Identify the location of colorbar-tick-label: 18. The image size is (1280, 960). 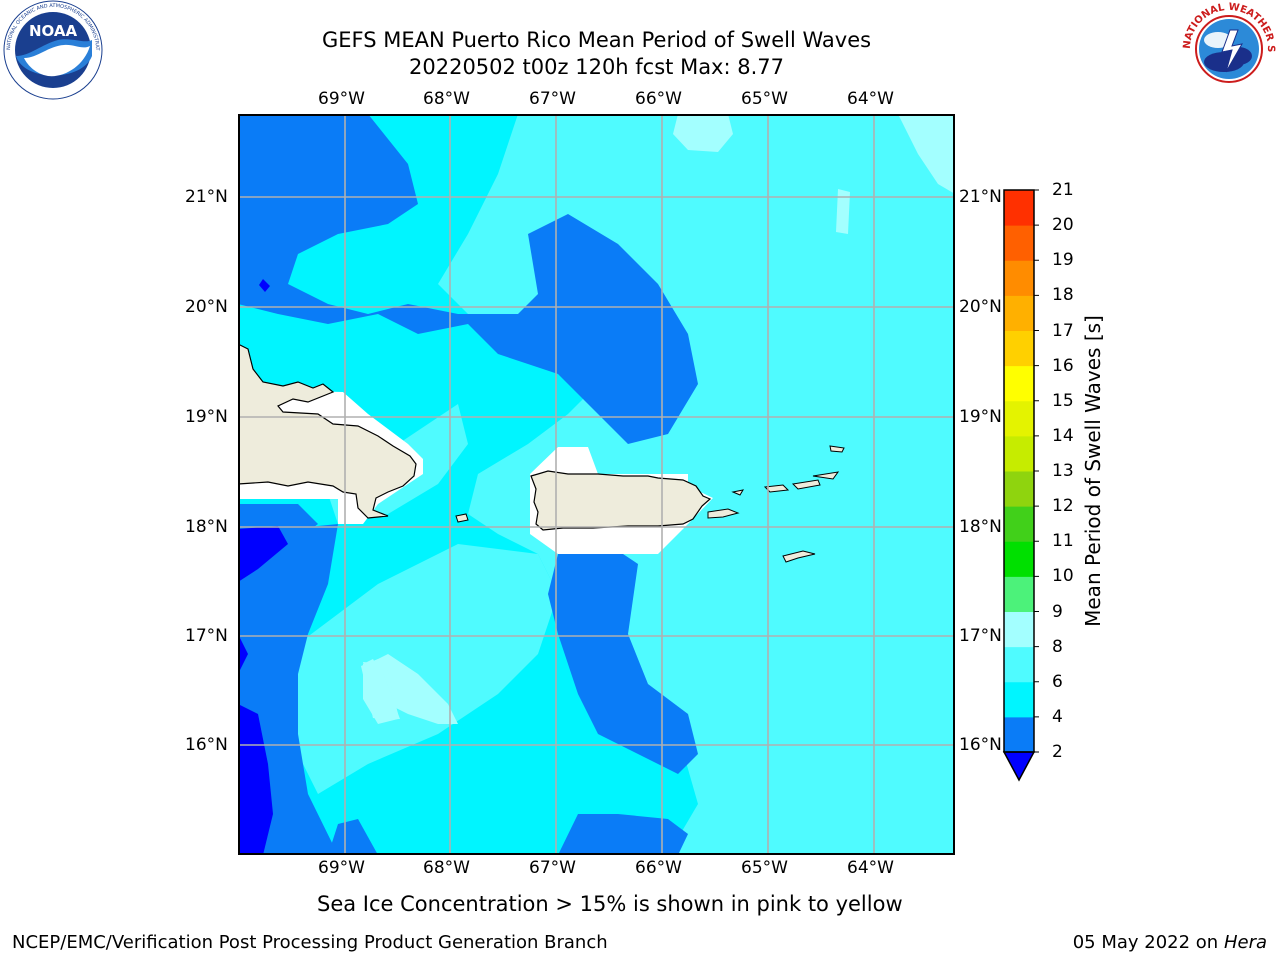
(1063, 295).